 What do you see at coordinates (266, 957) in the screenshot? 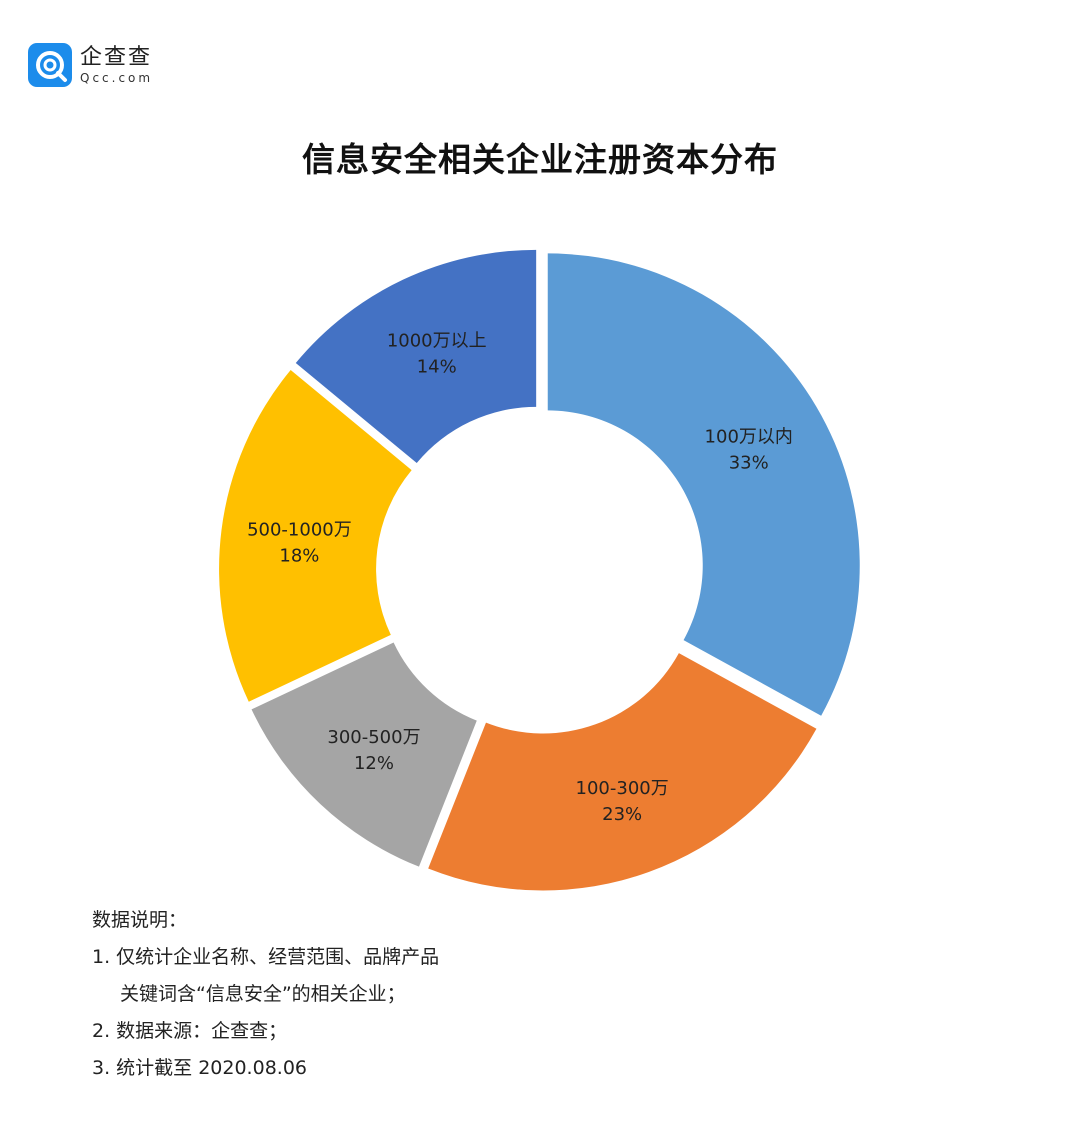
I see `note-line-1: 1. 仅统计企业名称、经营范围、品牌产品` at bounding box center [266, 957].